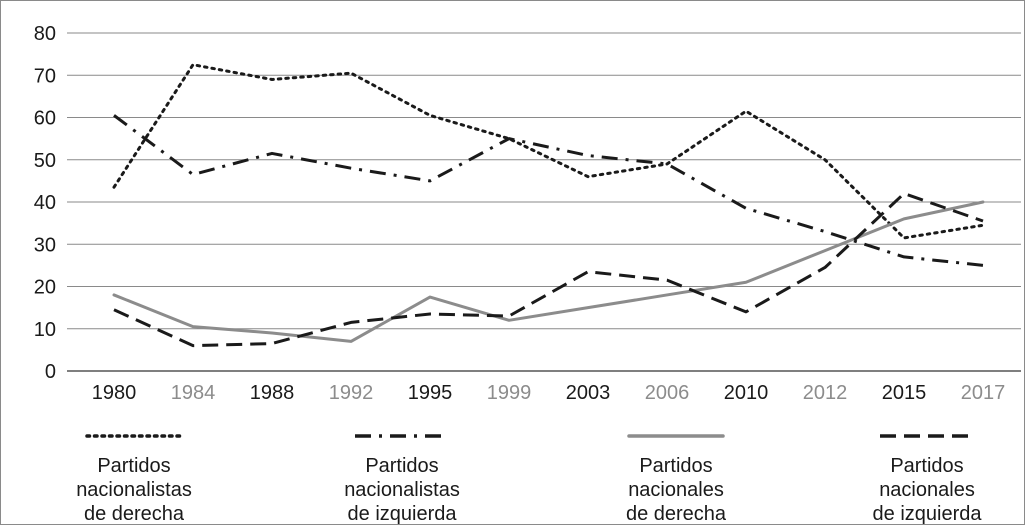  Describe the element at coordinates (45, 288) in the screenshot. I see `y-tick-label: 20` at that location.